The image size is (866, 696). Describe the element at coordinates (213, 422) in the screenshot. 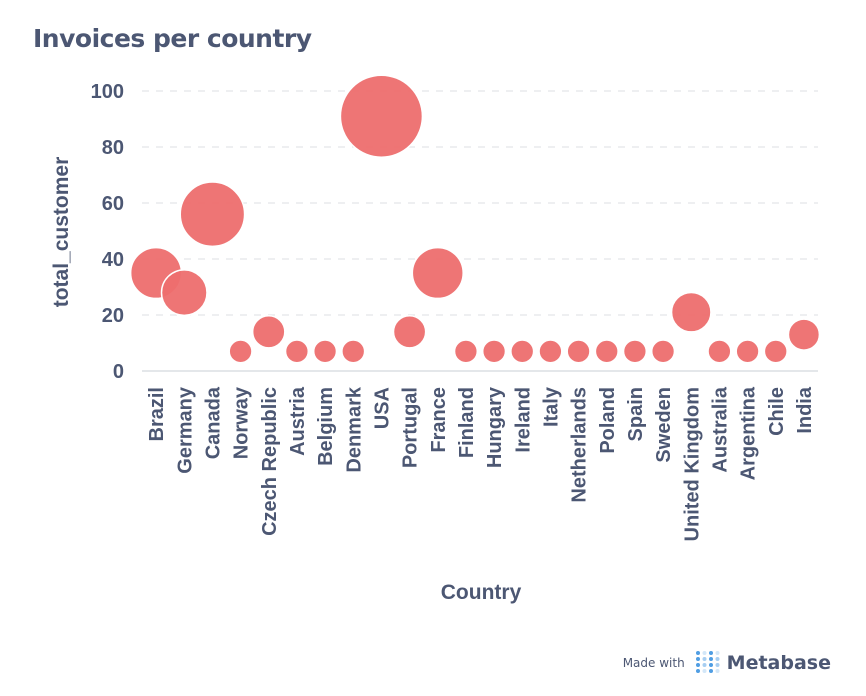

I see `x-tick-label: Canada` at that location.